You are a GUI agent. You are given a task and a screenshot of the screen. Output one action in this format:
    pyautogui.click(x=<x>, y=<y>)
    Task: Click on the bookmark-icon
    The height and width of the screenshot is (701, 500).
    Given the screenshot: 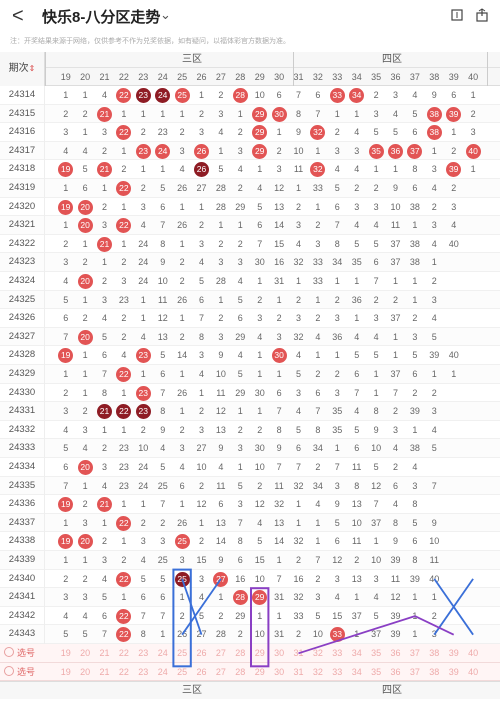 What is the action you would take?
    pyautogui.click(x=457, y=15)
    